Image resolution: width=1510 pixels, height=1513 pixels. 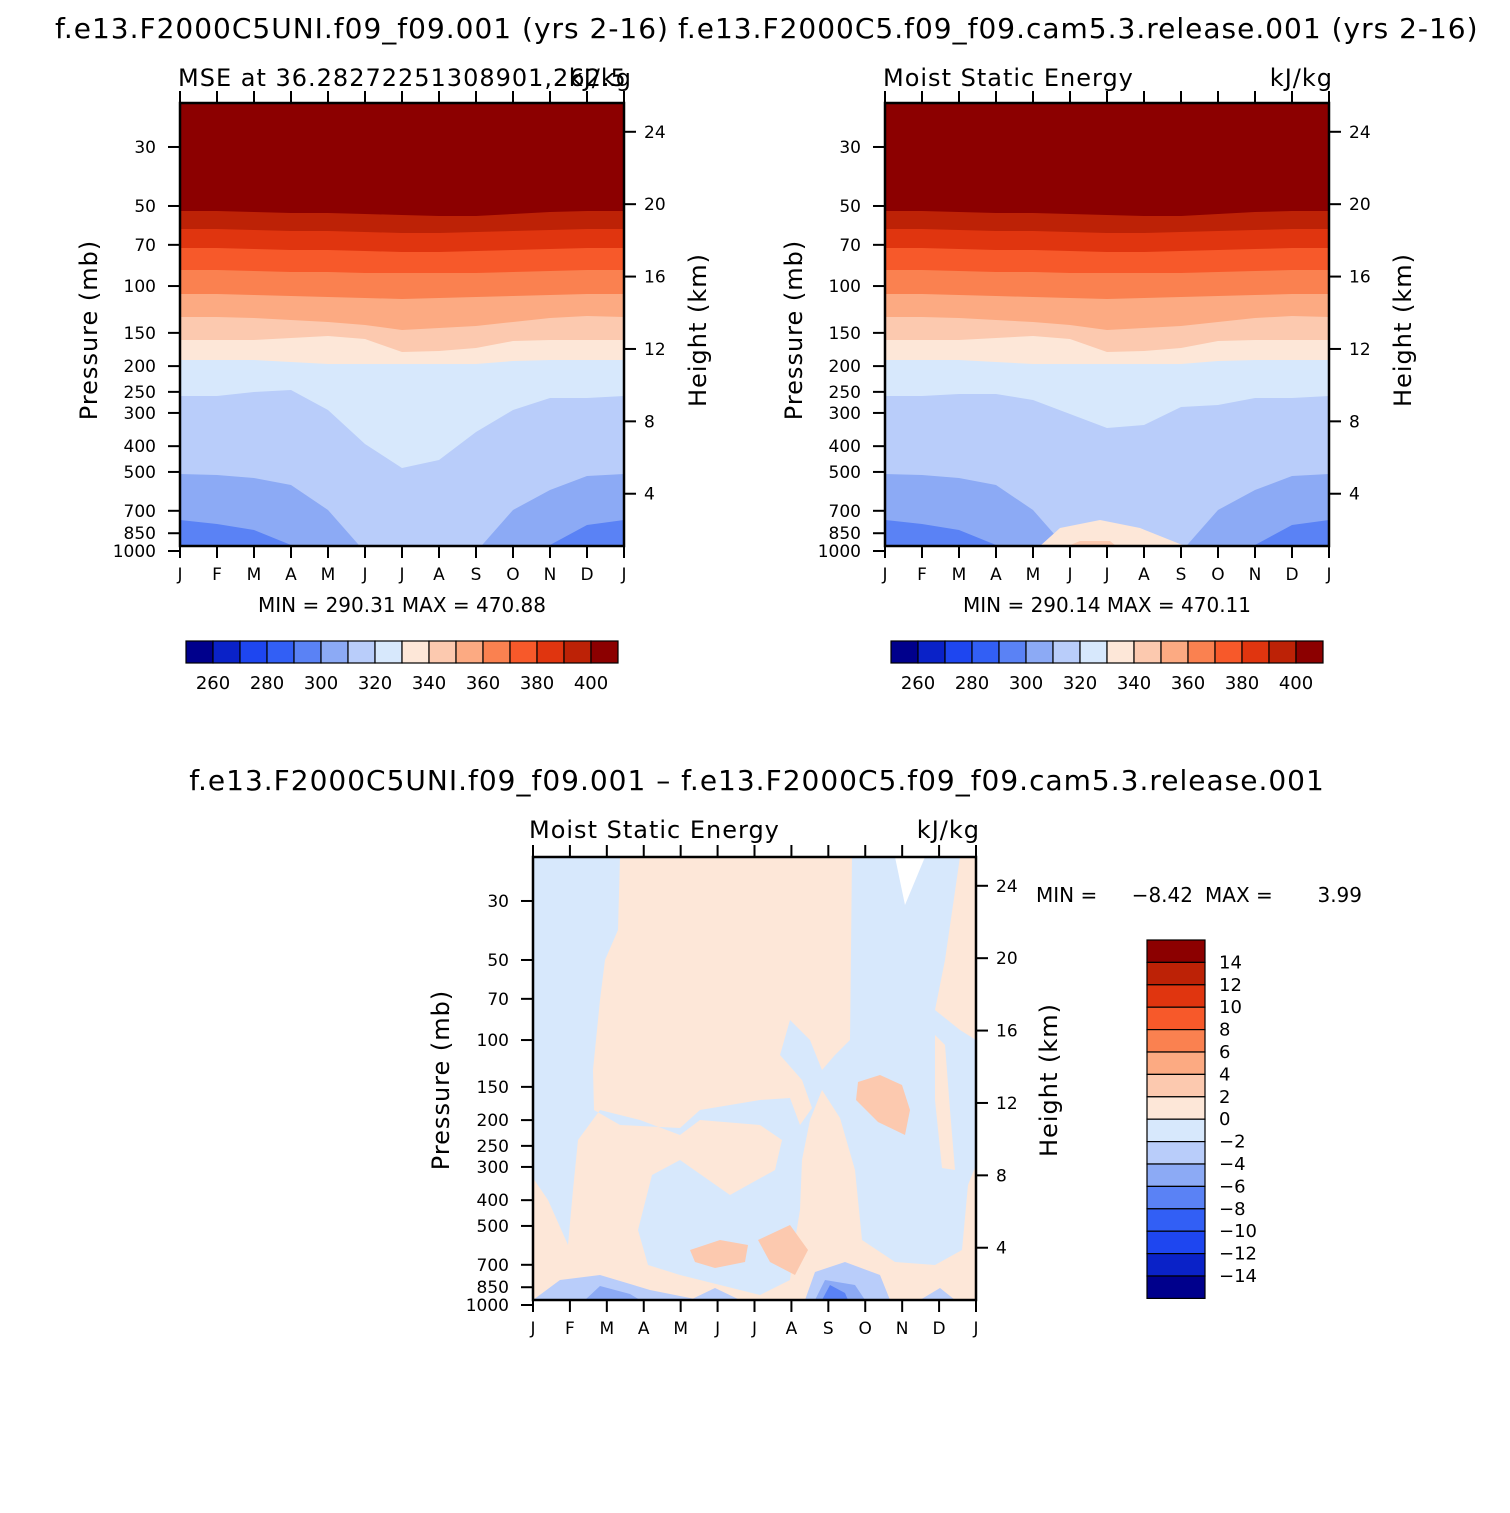 I want to click on xtick-label: F, so click(x=570, y=1329).